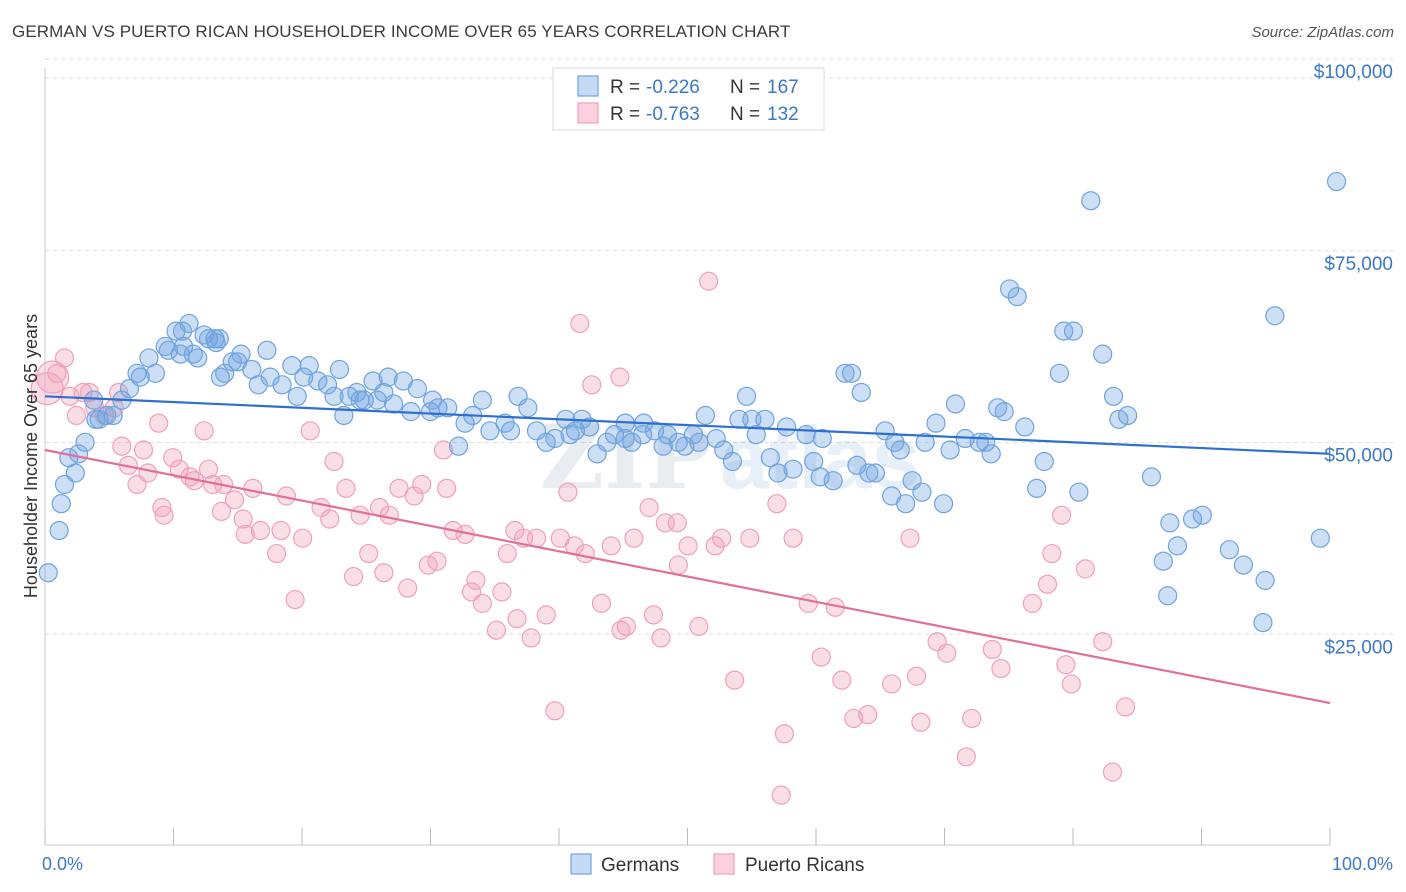 Image resolution: width=1406 pixels, height=892 pixels. Describe the element at coordinates (673, 87) in the screenshot. I see `legend-r-value-germans: -0.226` at that location.